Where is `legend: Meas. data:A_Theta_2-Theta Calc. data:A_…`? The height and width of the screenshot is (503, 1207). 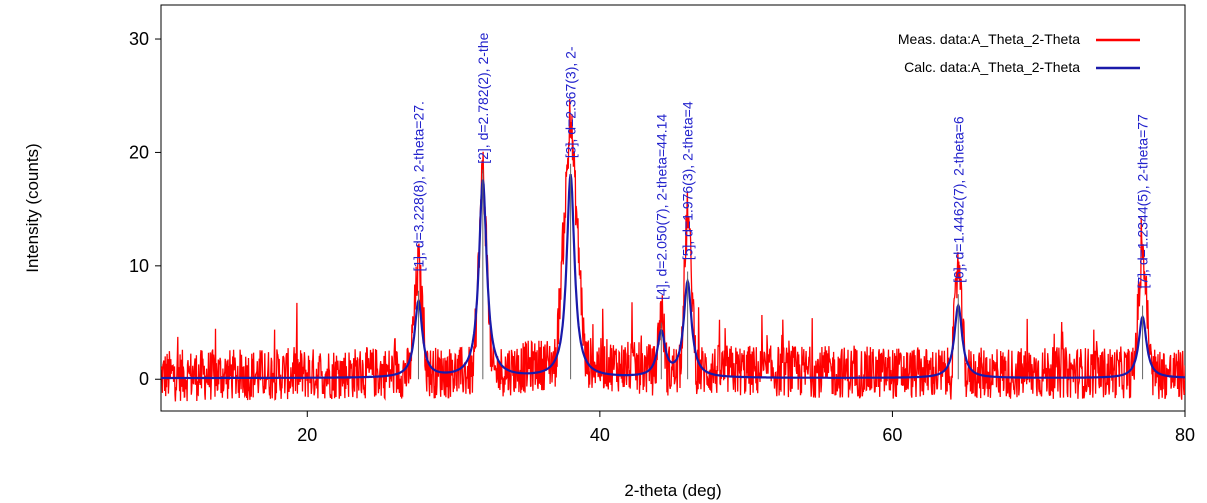
legend: Meas. data:A_Theta_2-Theta Calc. data:A_… is located at coordinates (1019, 53).